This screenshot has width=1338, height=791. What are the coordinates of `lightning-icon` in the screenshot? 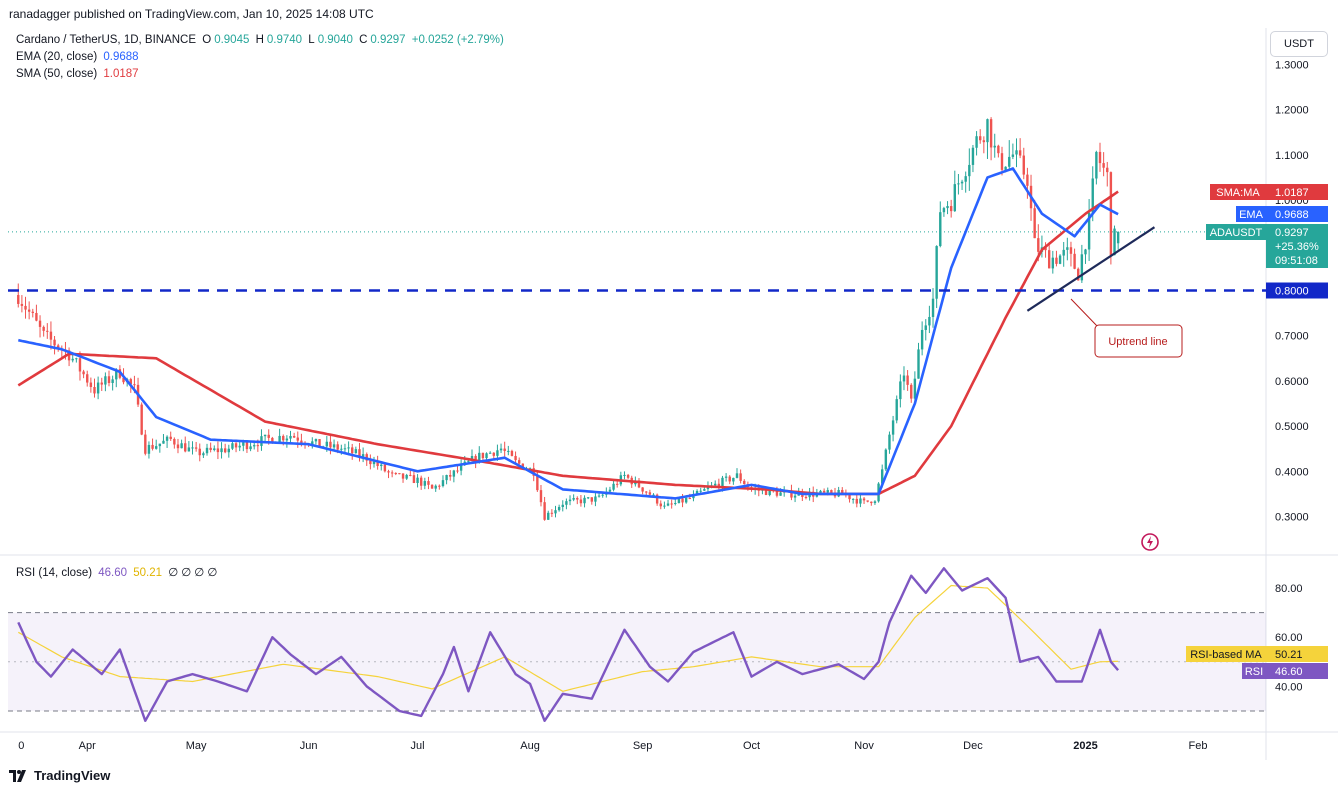 It's located at (1150, 542).